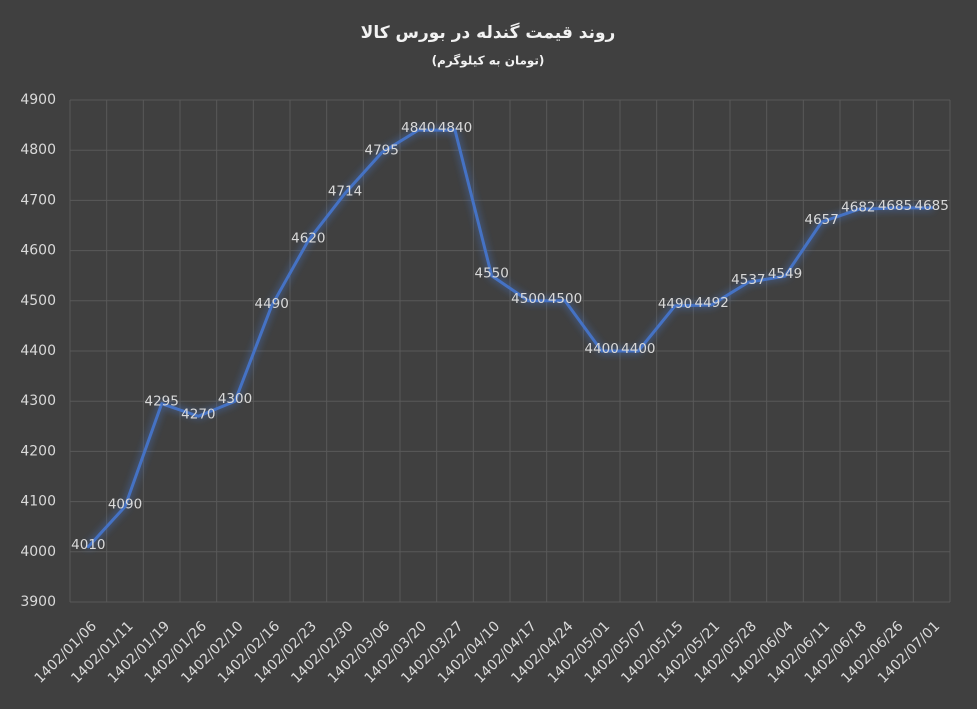 The height and width of the screenshot is (709, 977). Describe the element at coordinates (38, 251) in the screenshot. I see `y-tick-label: 4600` at that location.